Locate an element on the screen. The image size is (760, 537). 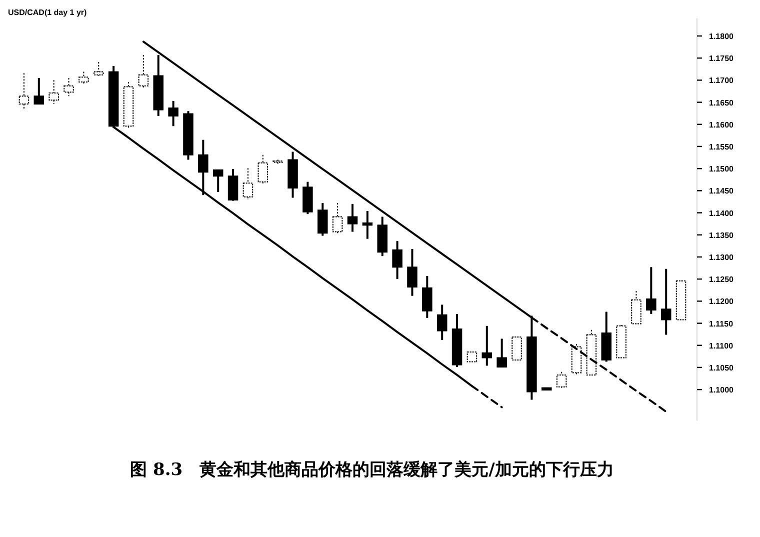
y-tick-label: 1.1350 is located at coordinates (721, 235).